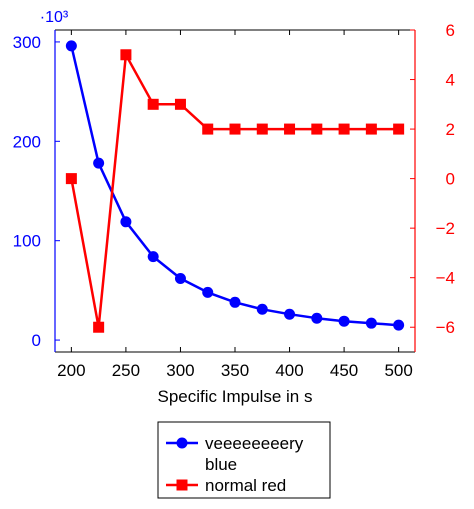 The width and height of the screenshot is (474, 509). I want to click on right-y-tick-label: 2, so click(450, 129).